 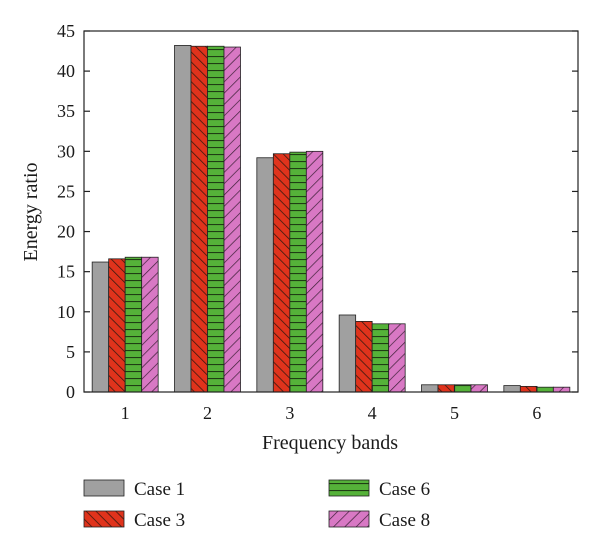 What do you see at coordinates (66, 71) in the screenshot?
I see `y-tick-label: 40` at bounding box center [66, 71].